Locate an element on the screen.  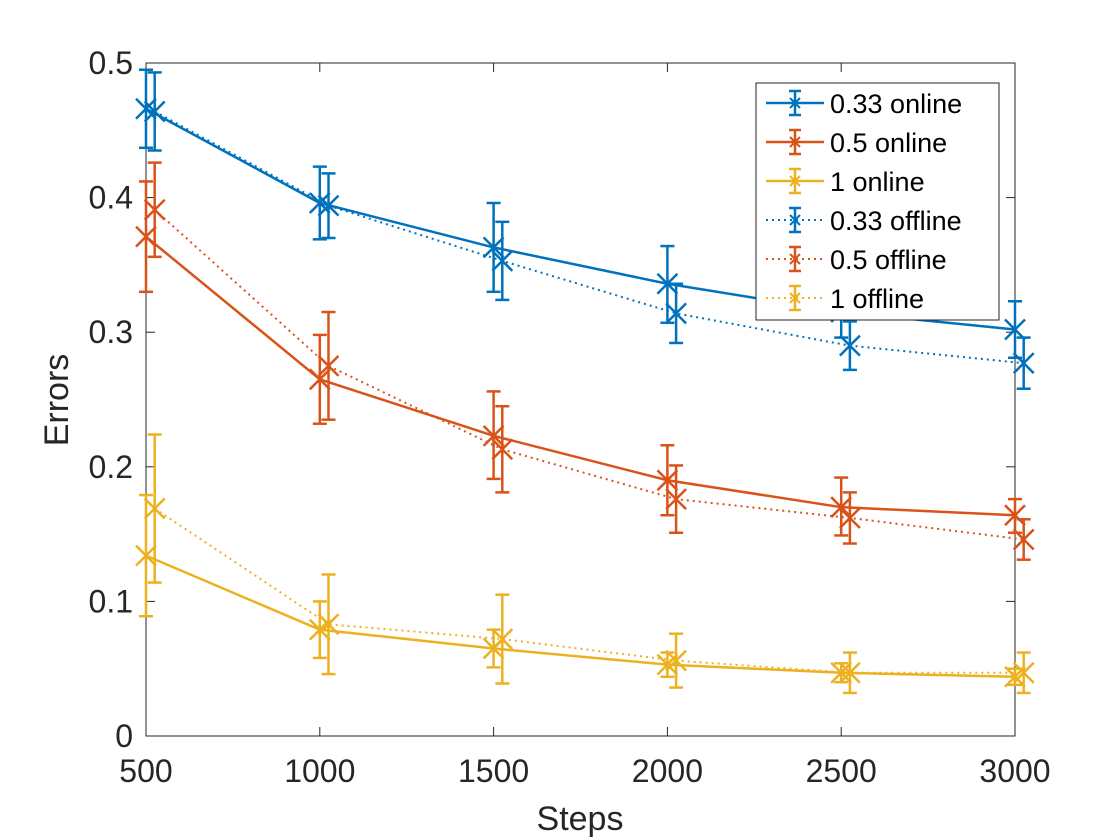
legend-label: 1 online is located at coordinates (877, 182).